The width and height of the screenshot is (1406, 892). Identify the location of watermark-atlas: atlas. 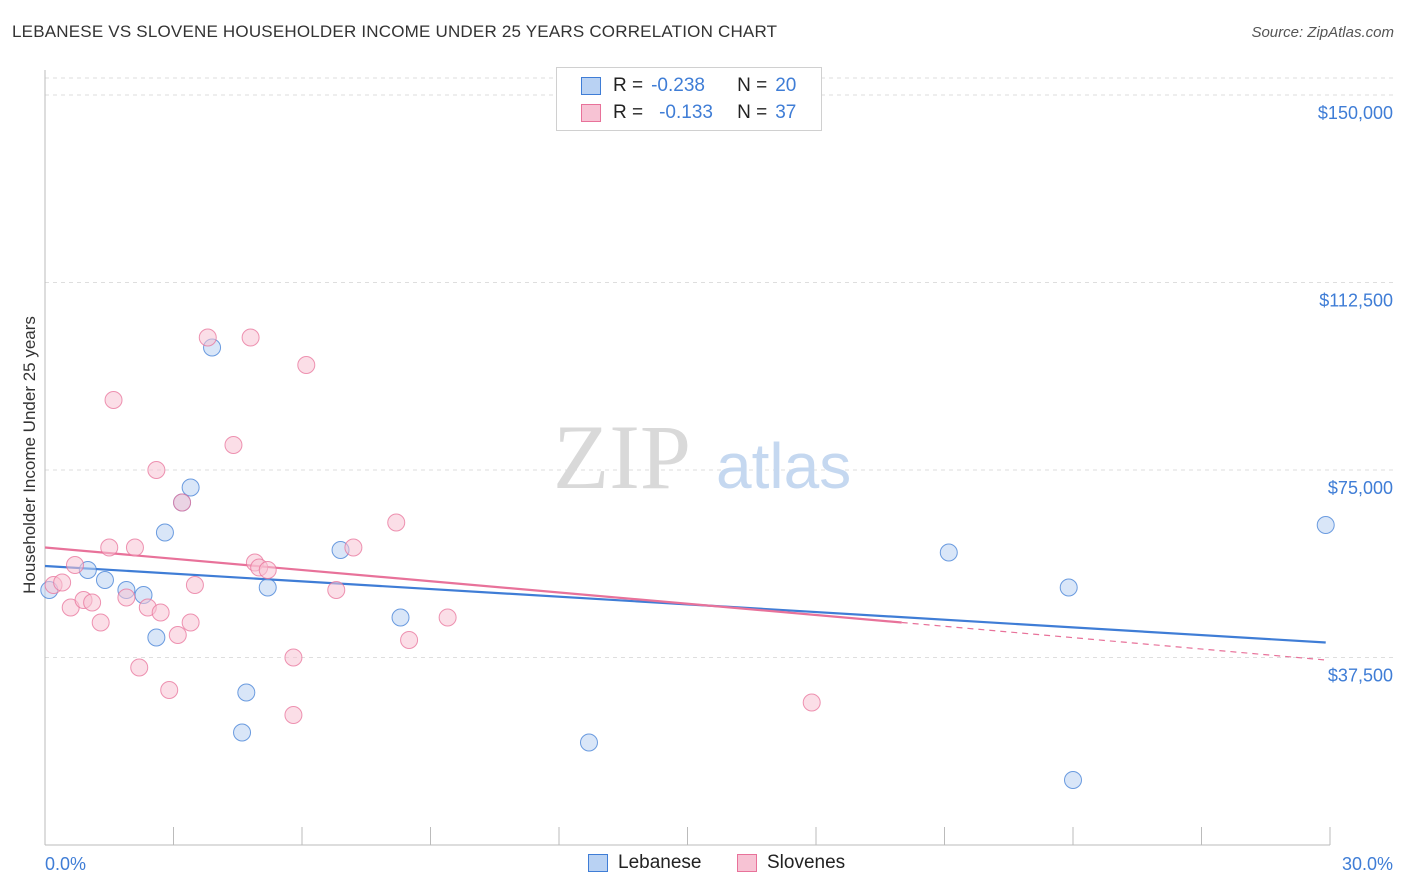
(783, 466).